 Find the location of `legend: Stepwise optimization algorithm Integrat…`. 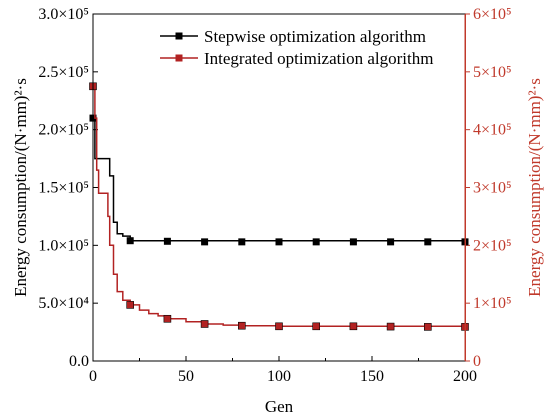

legend: Stepwise optimization algorithm Integrat… is located at coordinates (296, 47).